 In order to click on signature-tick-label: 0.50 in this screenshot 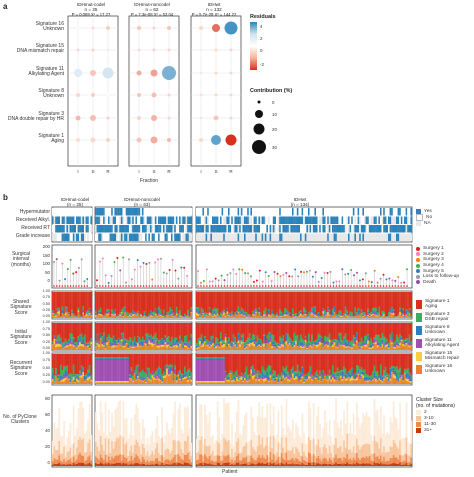, I will do `click(46, 303)`.